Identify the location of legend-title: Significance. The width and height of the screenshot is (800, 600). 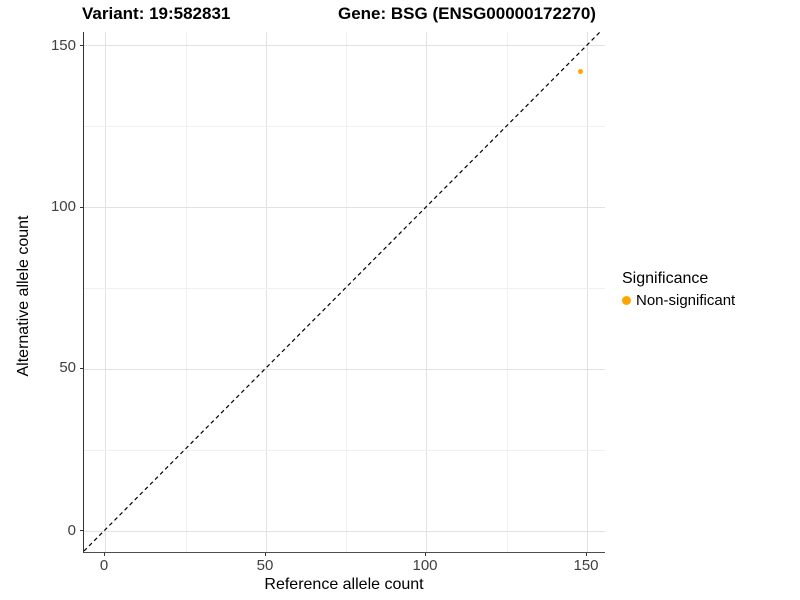
(665, 278).